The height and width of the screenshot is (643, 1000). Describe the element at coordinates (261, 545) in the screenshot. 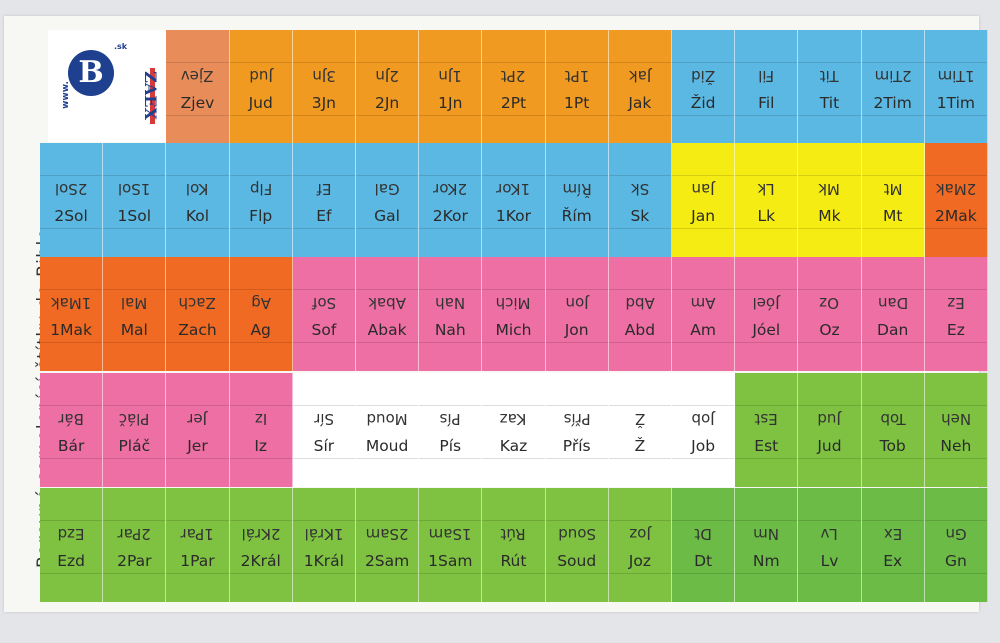

I see `label-sticker: 2Král 2Král` at that location.